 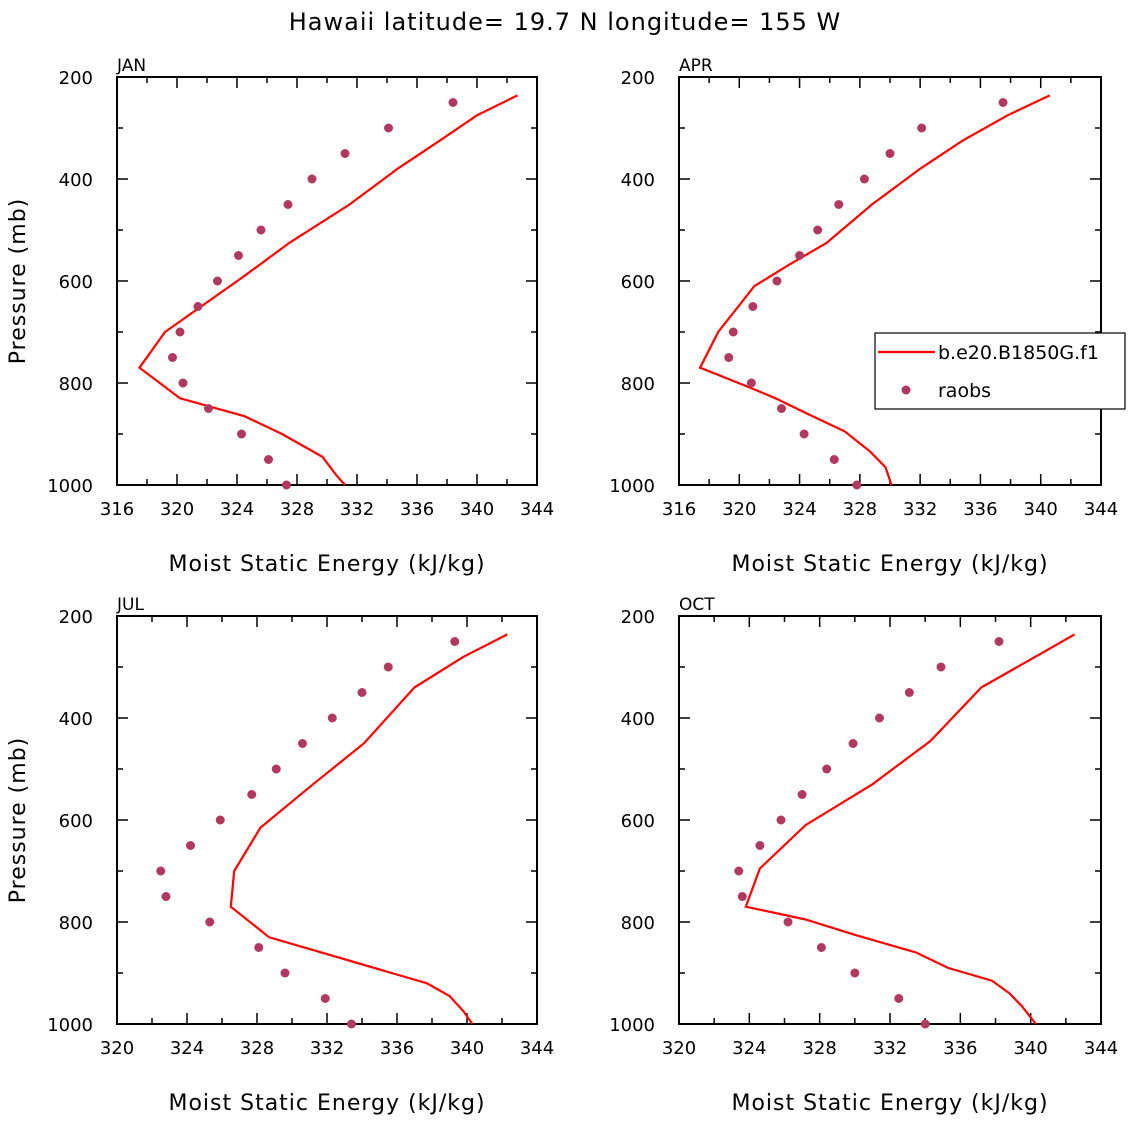 What do you see at coordinates (906, 390) in the screenshot?
I see `legend-dot-swatch` at bounding box center [906, 390].